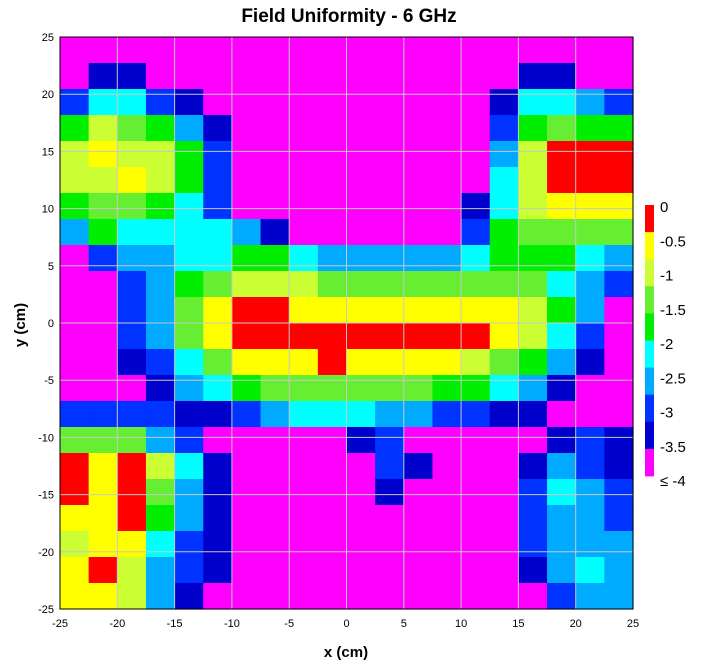  I want to click on legend-label: ≤ -4, so click(673, 481).